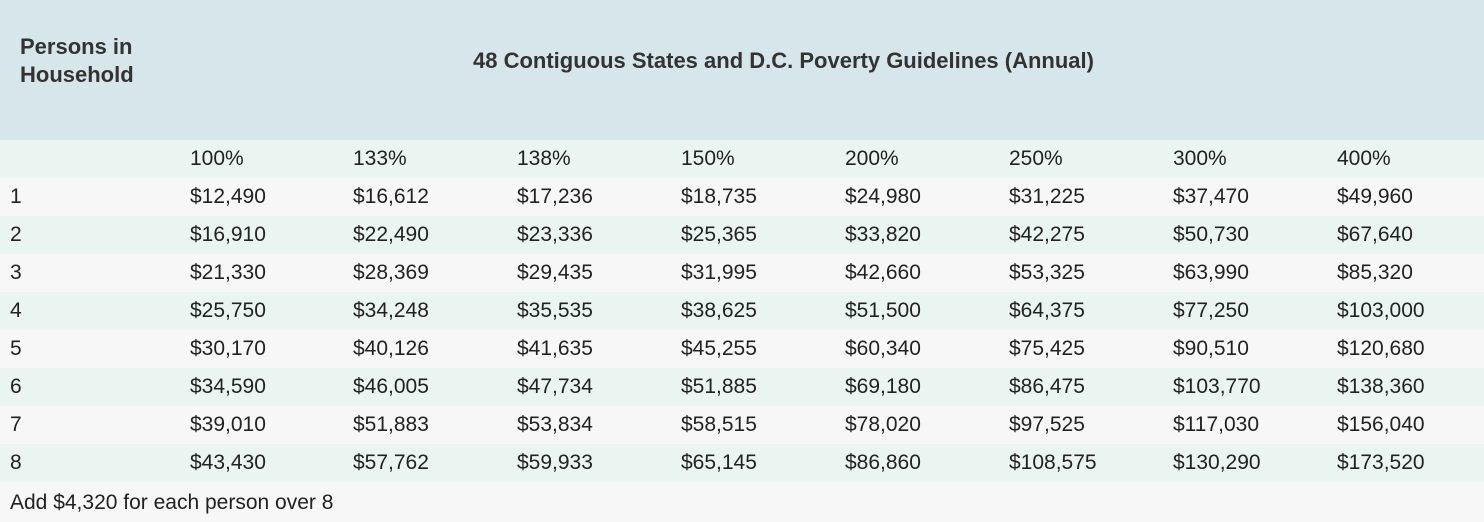 The width and height of the screenshot is (1484, 522). Describe the element at coordinates (391, 424) in the screenshot. I see `guideline-cell: $51,883` at that location.